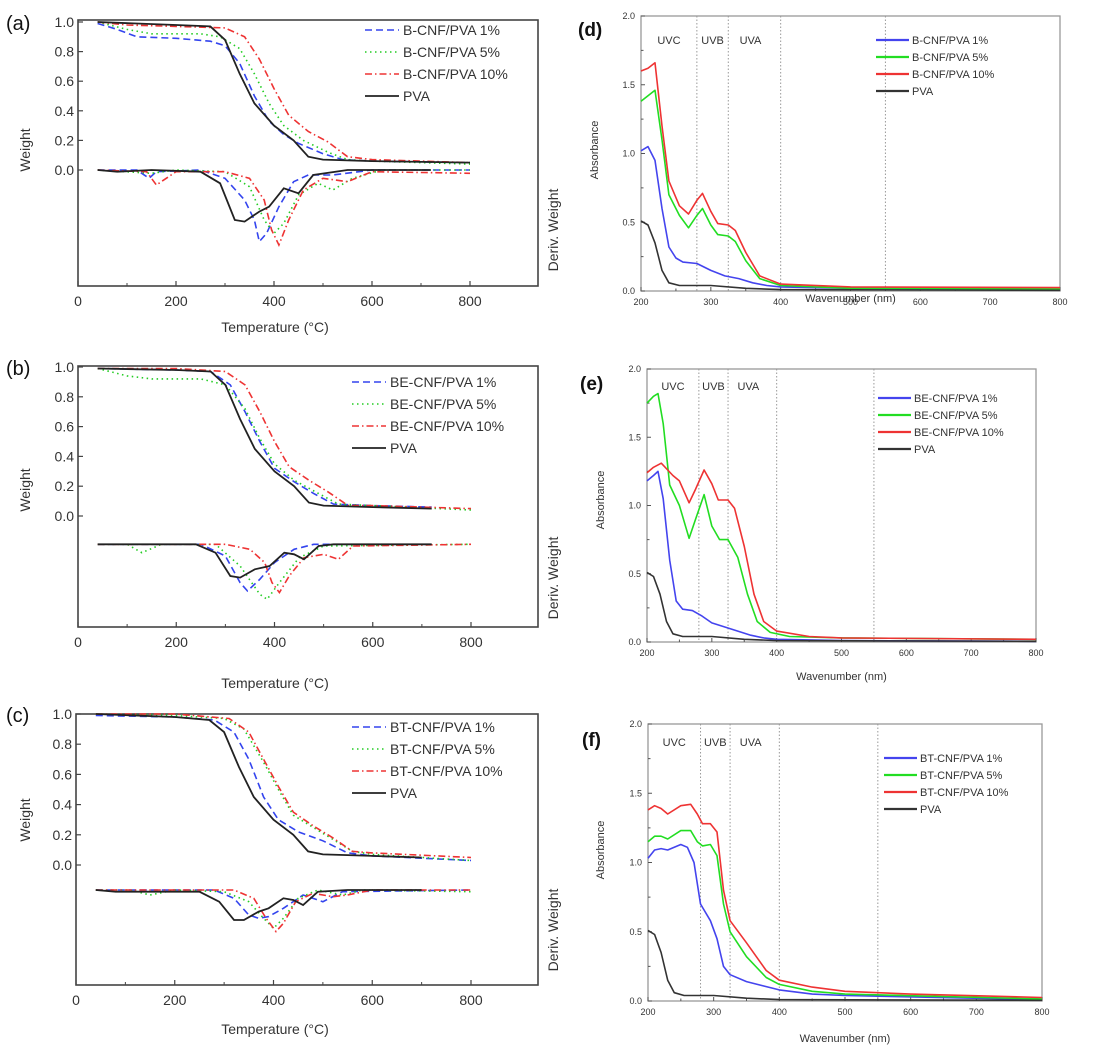  Describe the element at coordinates (590, 30) in the screenshot. I see `panel-label: (d)` at that location.